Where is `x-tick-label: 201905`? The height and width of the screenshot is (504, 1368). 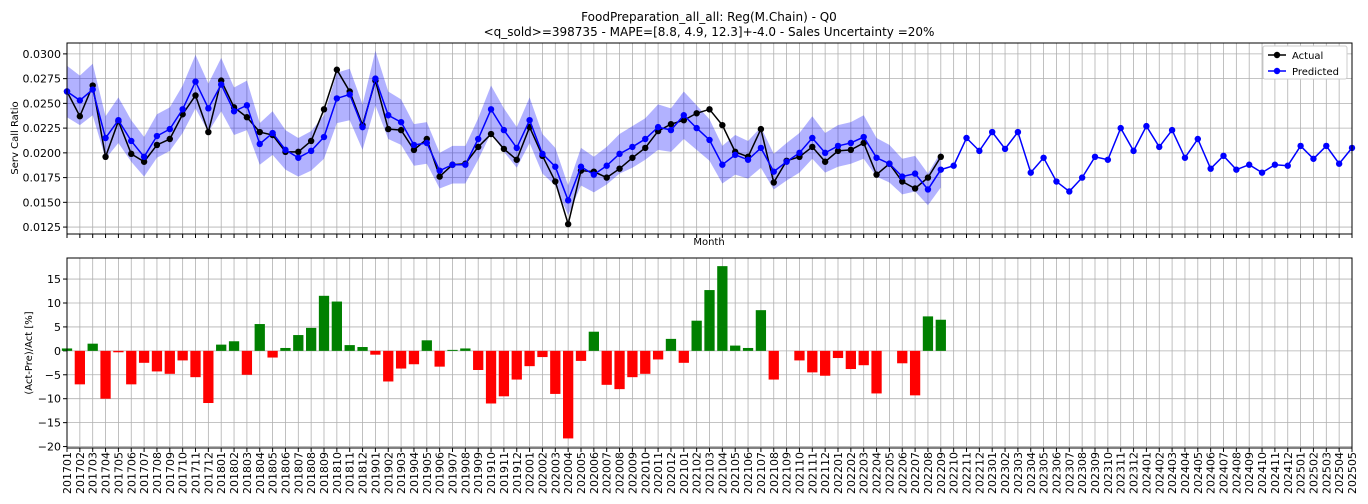 x-tick-label: 201905 is located at coordinates (427, 473).